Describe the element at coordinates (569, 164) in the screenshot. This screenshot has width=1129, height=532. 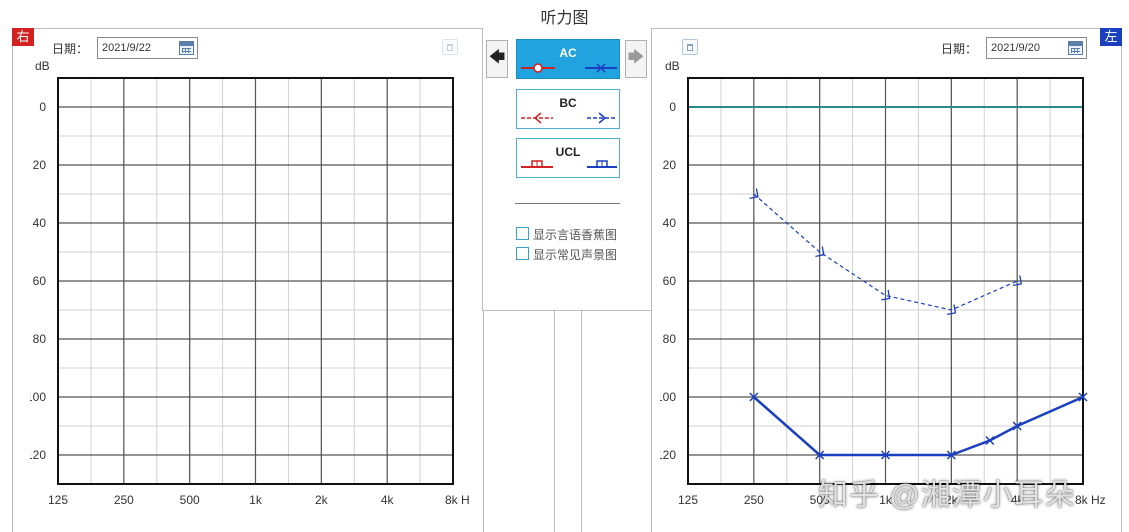
I see `ucl-symbol-icon` at that location.